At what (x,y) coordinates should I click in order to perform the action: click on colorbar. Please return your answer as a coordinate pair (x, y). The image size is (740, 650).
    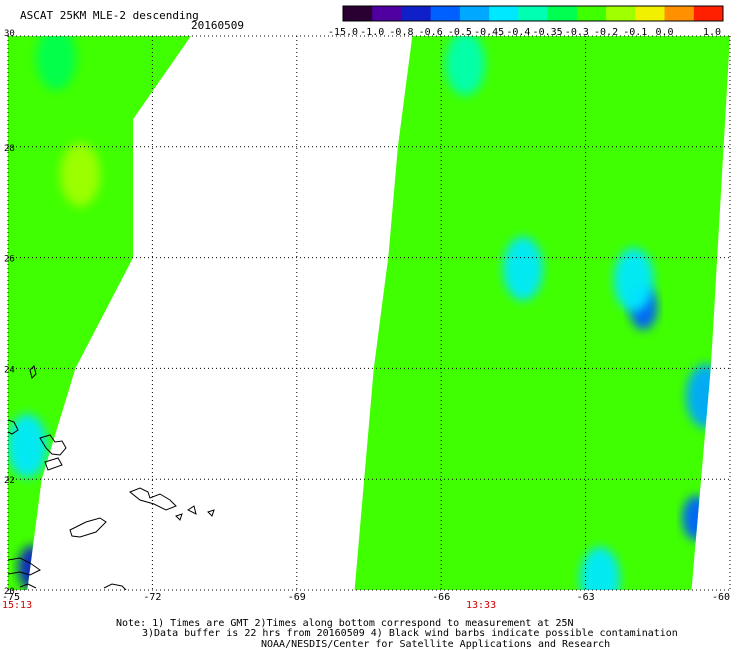
    Looking at the image, I should click on (533, 13).